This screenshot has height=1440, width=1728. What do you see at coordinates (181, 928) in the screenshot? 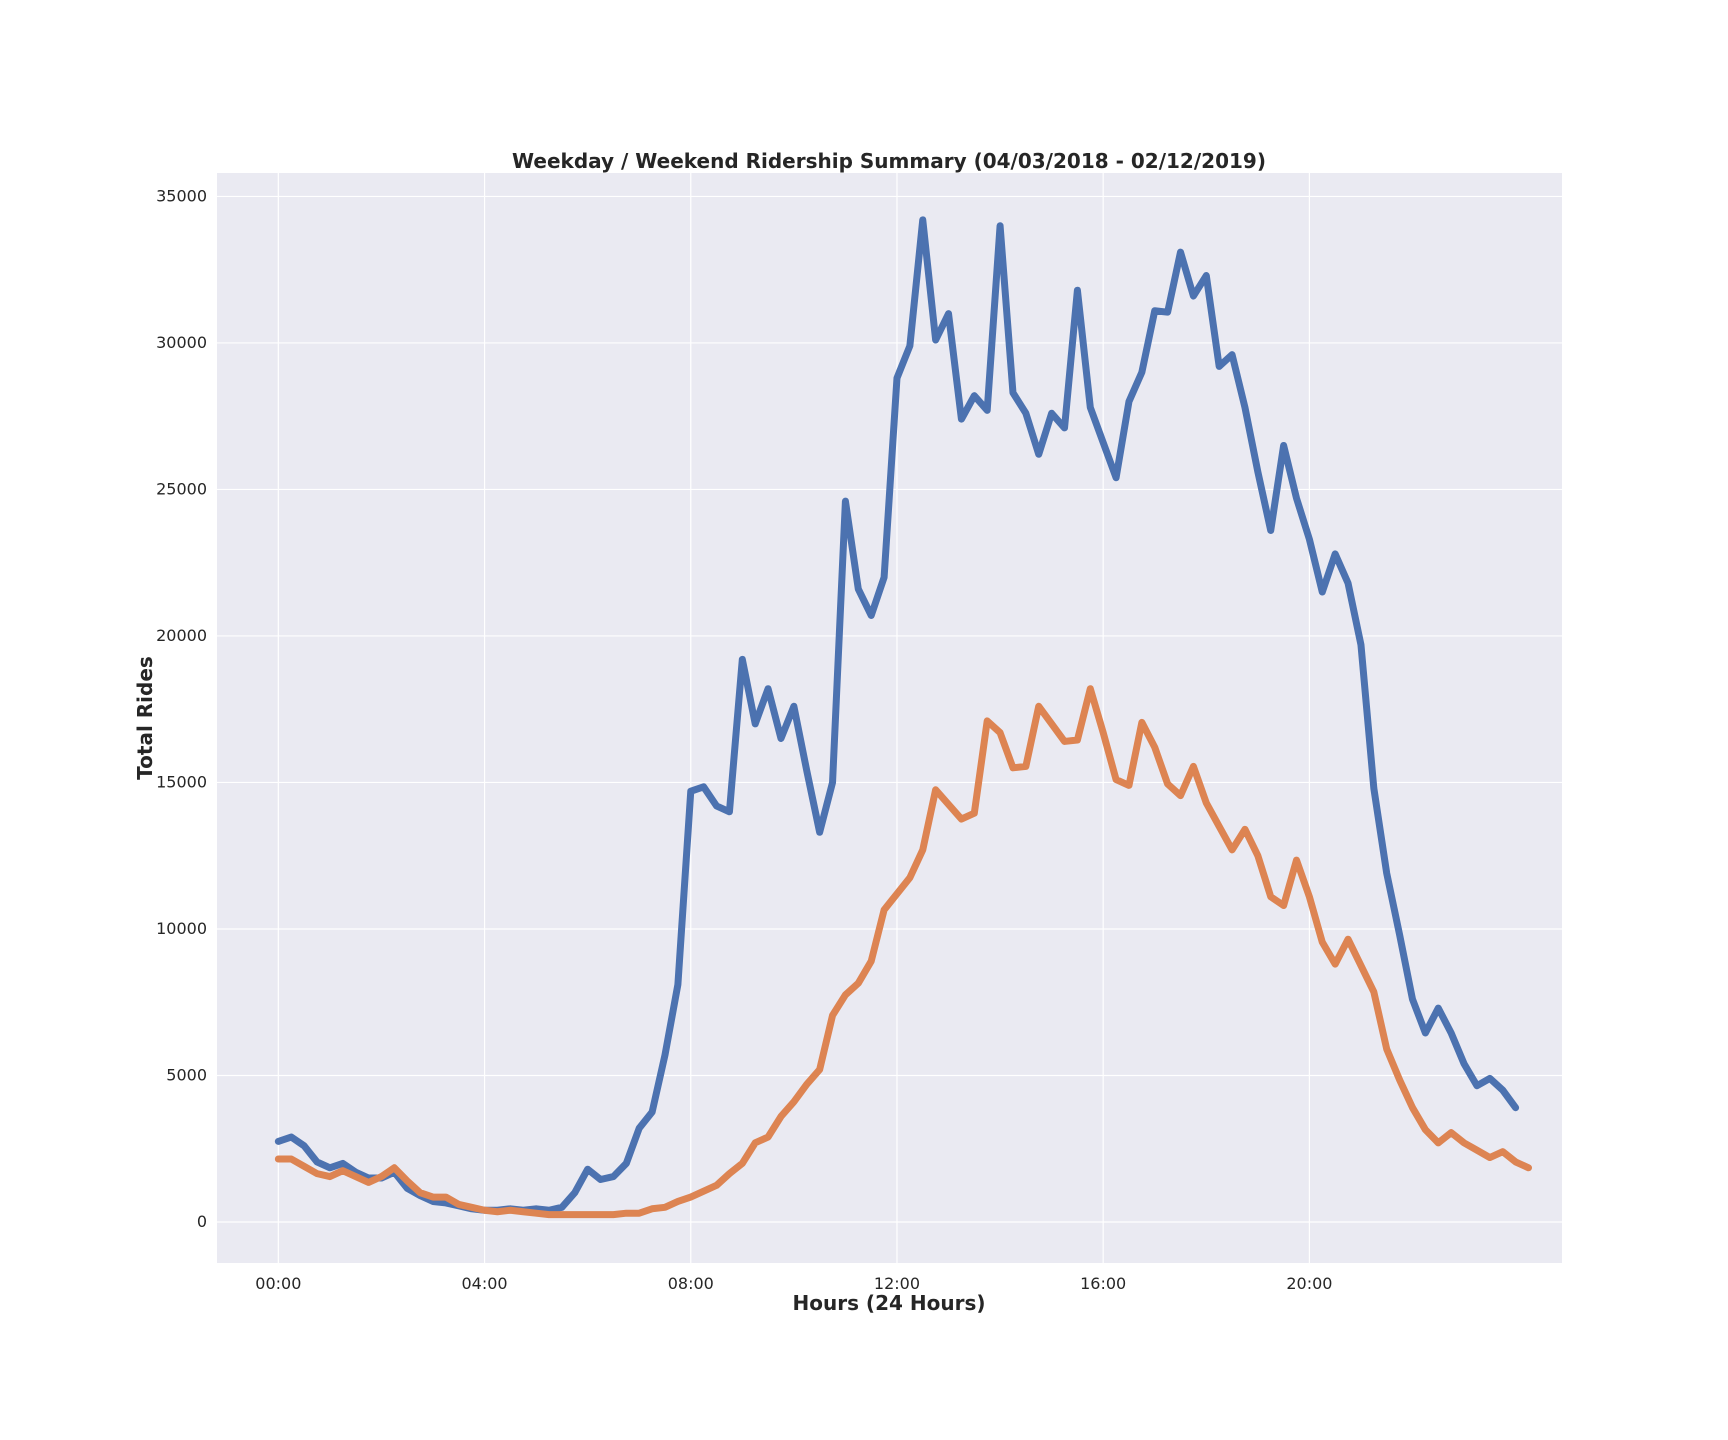
I see `y-tick-label: 10000` at bounding box center [181, 928].